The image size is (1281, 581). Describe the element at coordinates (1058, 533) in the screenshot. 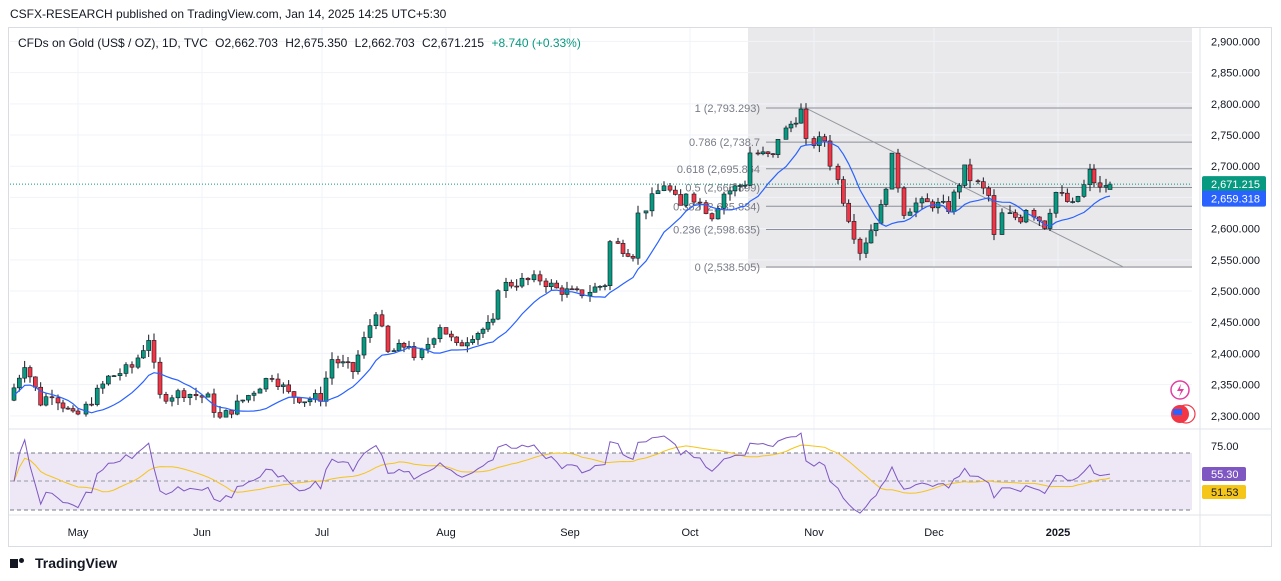

I see `time-axis-label: 2025` at that location.